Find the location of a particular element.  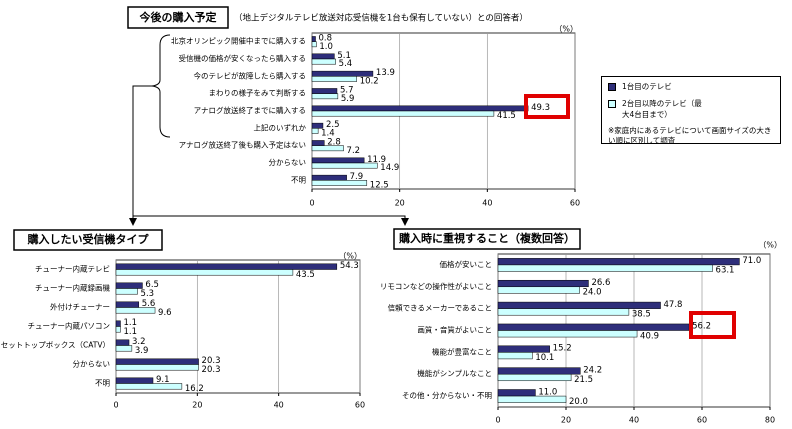

value-label: 71.0 is located at coordinates (751, 261).